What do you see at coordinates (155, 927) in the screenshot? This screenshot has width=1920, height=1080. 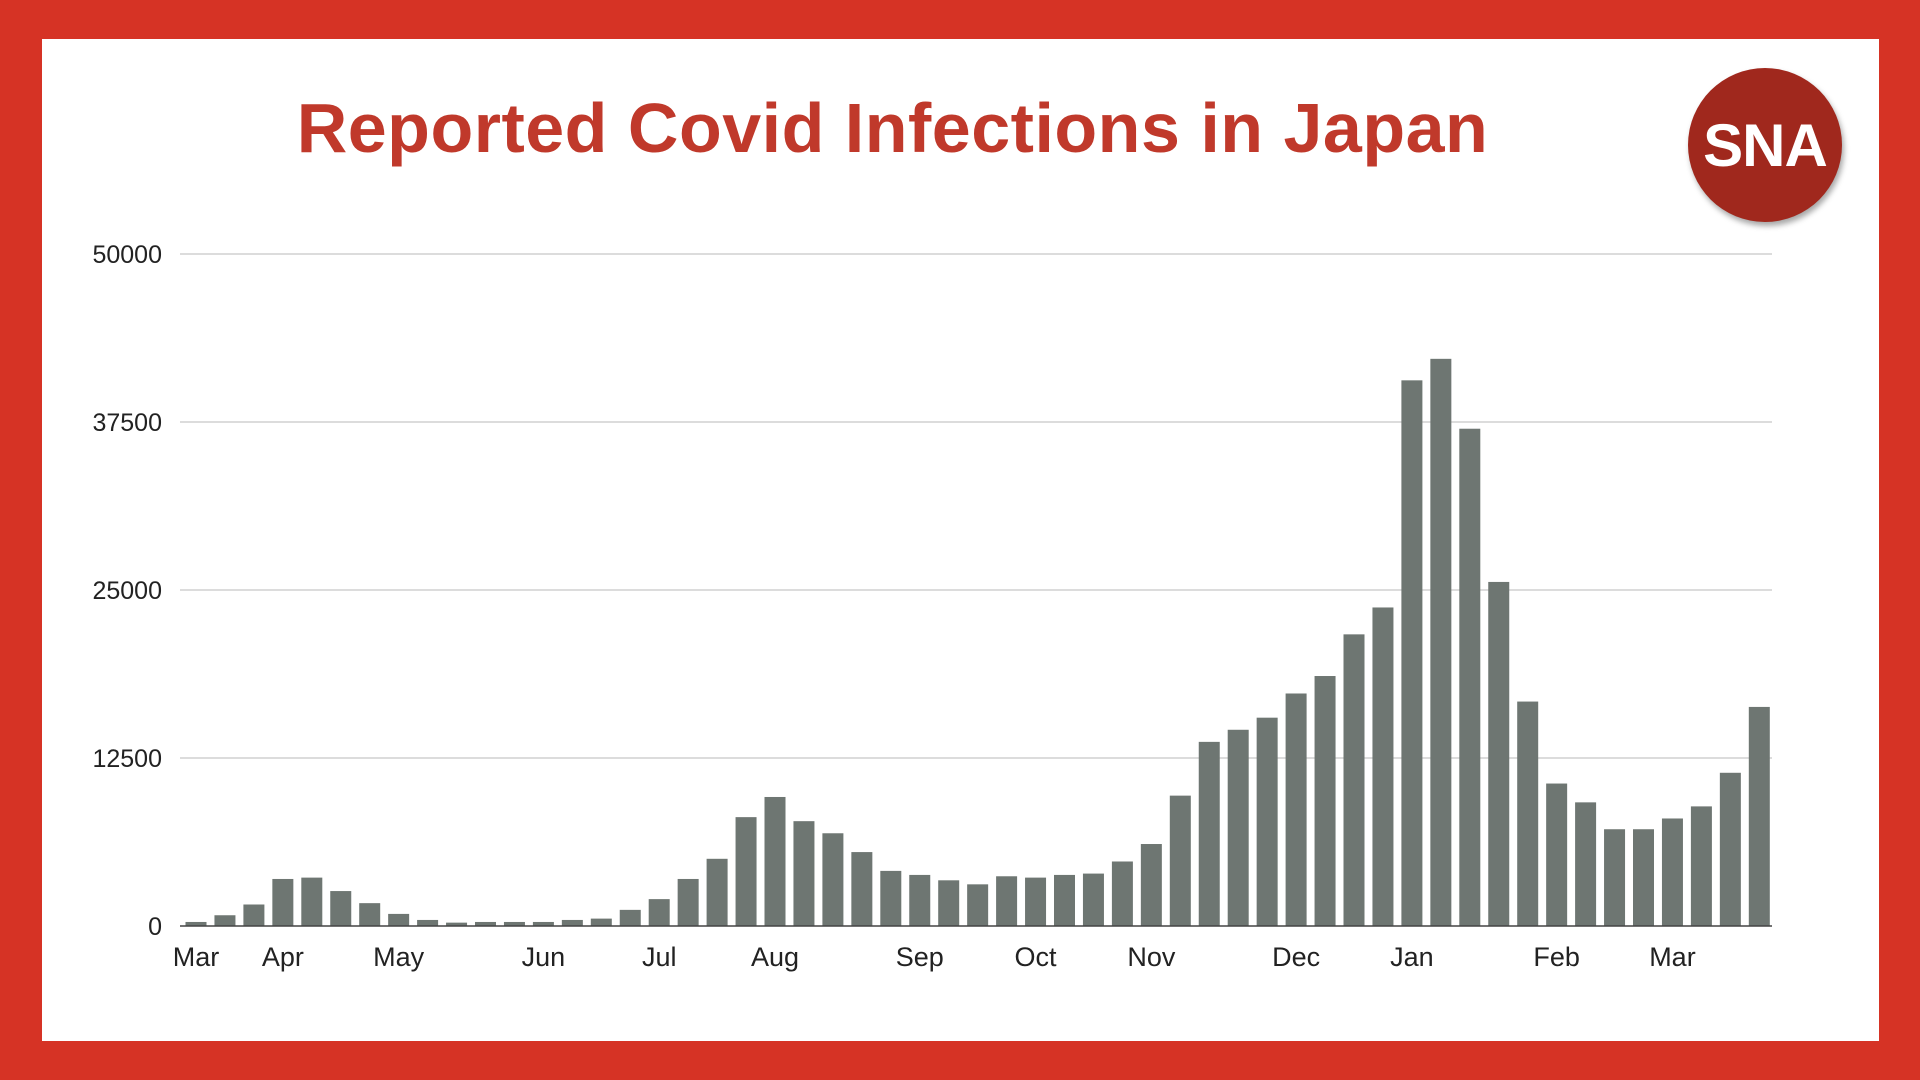 I see `y-tick-label: 0` at bounding box center [155, 927].